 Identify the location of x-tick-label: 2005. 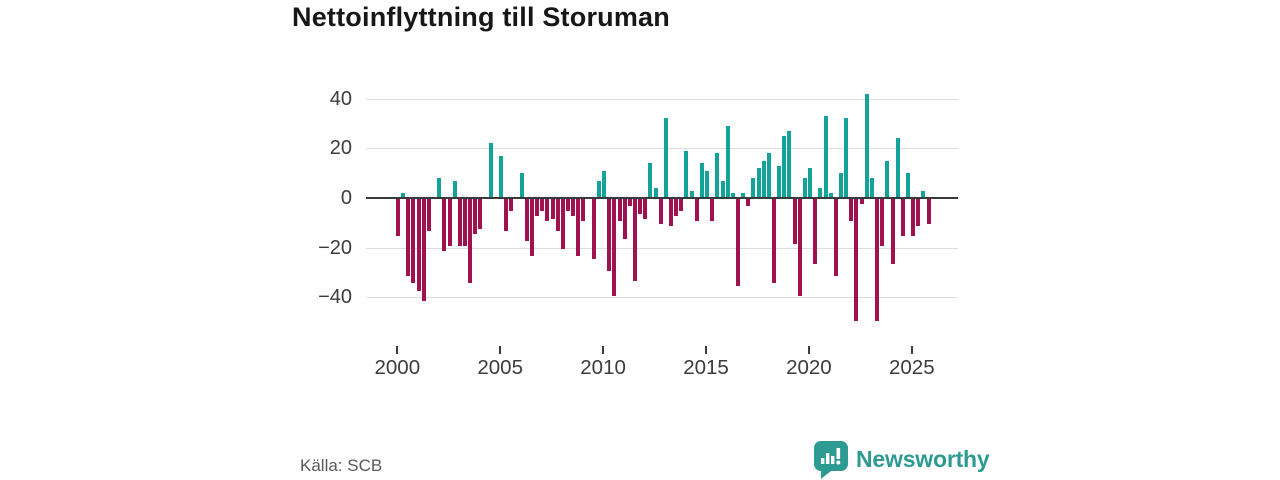
(500, 367).